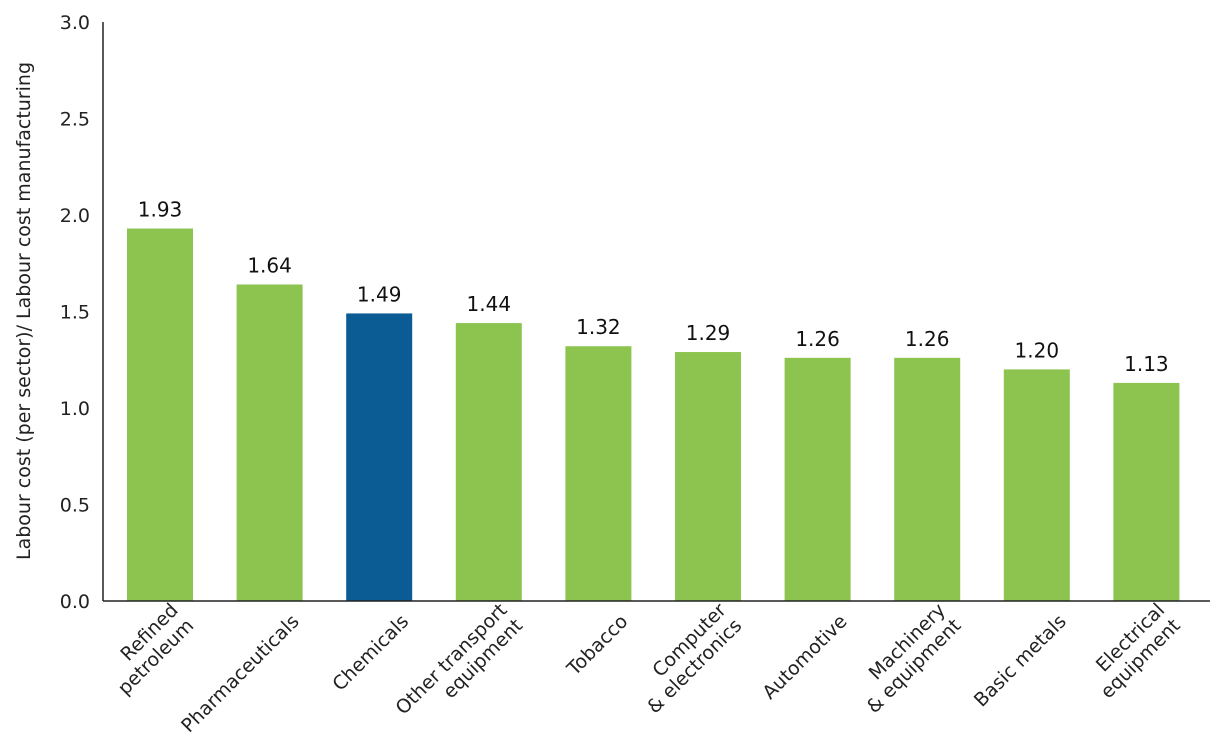 The height and width of the screenshot is (741, 1230). I want to click on y-tick-label: 1.0, so click(75, 409).